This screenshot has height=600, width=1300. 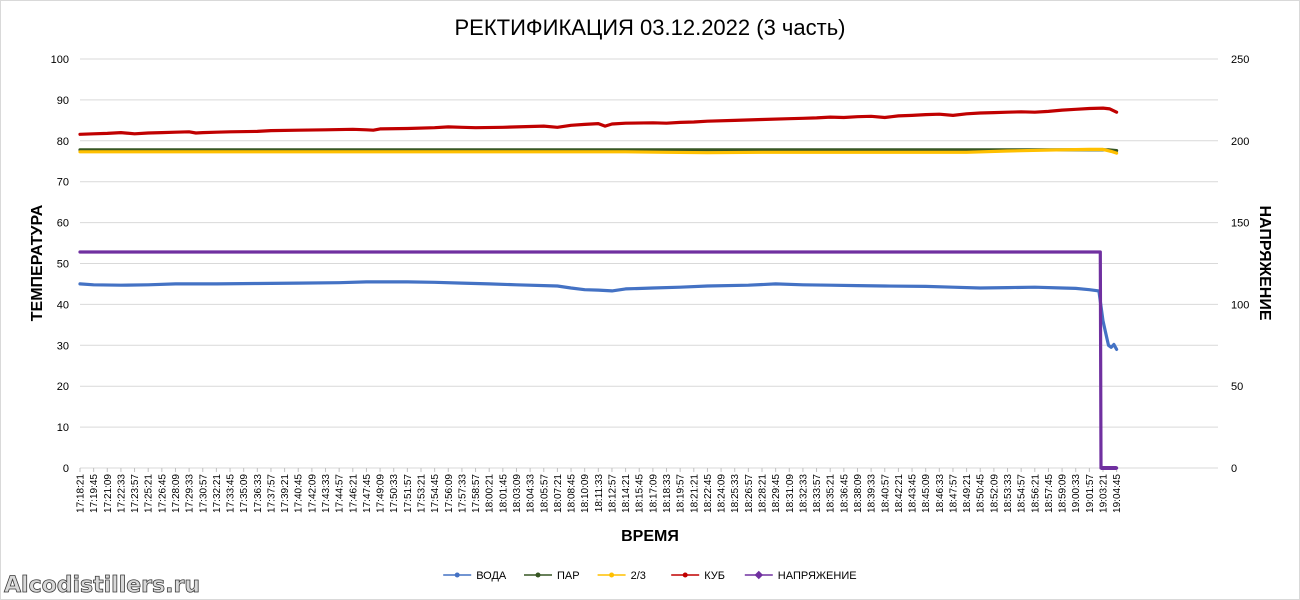 What do you see at coordinates (381, 493) in the screenshot?
I see `x-tick-label: 17:49:09` at bounding box center [381, 493].